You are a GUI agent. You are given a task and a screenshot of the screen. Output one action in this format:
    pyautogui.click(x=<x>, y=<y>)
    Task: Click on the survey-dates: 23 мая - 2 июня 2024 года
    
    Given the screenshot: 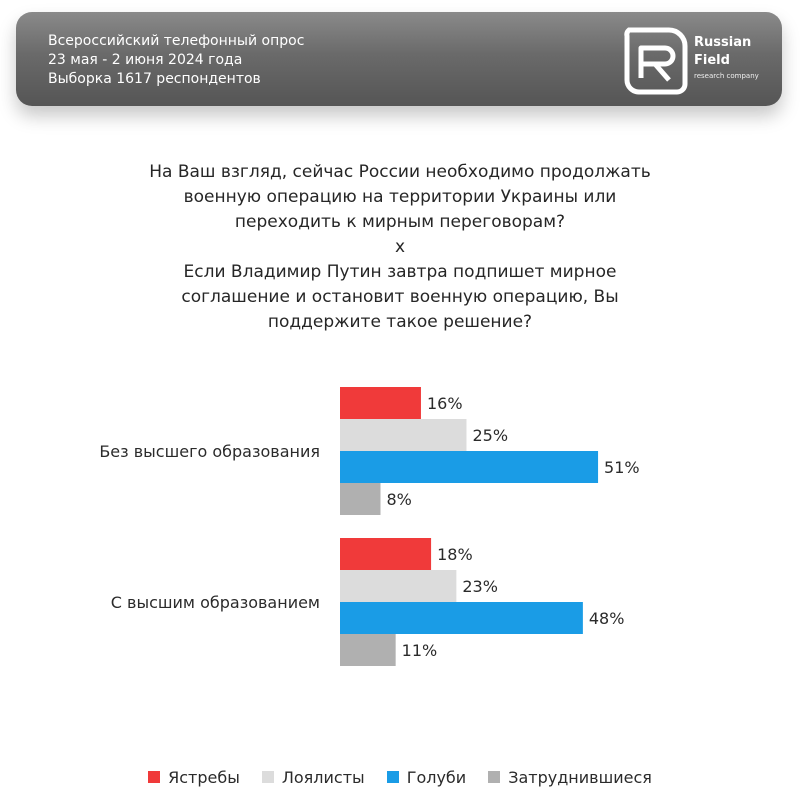 What is the action you would take?
    pyautogui.click(x=145, y=60)
    